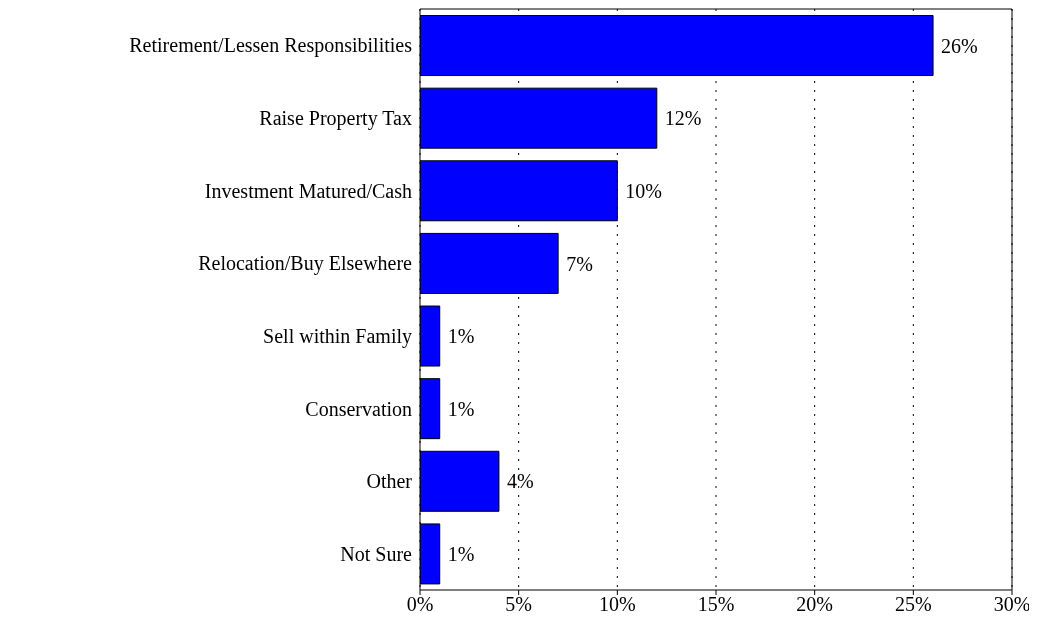 This screenshot has height=629, width=1037. I want to click on data-label: 7%, so click(579, 263).